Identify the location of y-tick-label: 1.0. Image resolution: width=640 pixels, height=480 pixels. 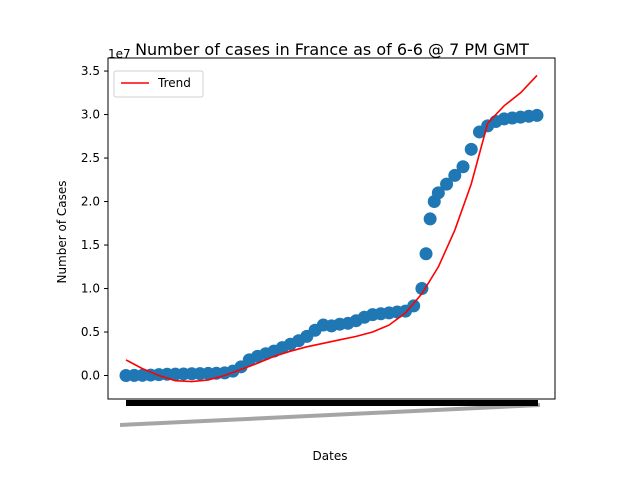
(90, 289).